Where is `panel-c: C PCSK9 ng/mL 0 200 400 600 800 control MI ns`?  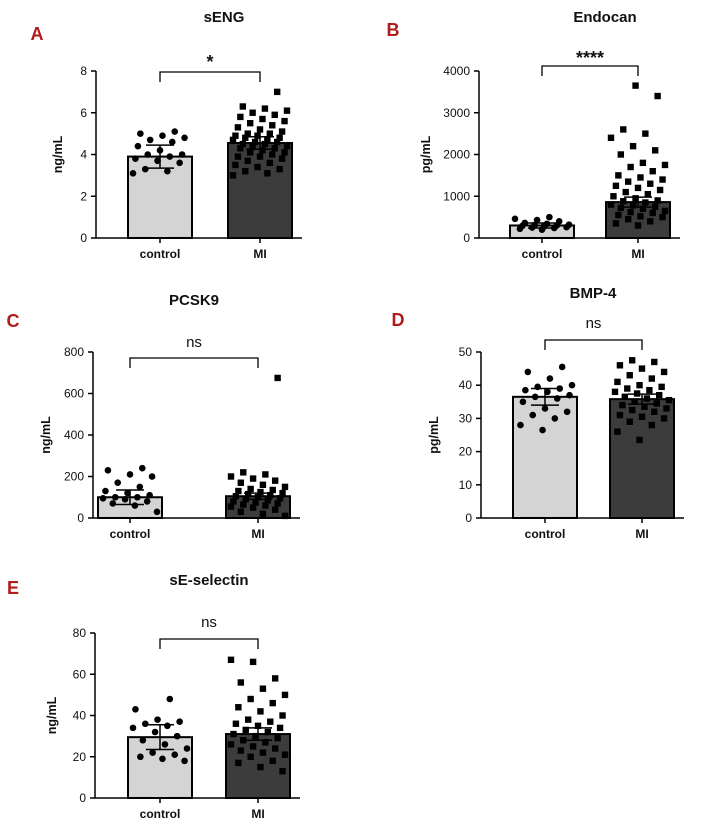 panel-c: C PCSK9 ng/mL 0 200 400 600 800 control MI ns is located at coordinates (153, 416).